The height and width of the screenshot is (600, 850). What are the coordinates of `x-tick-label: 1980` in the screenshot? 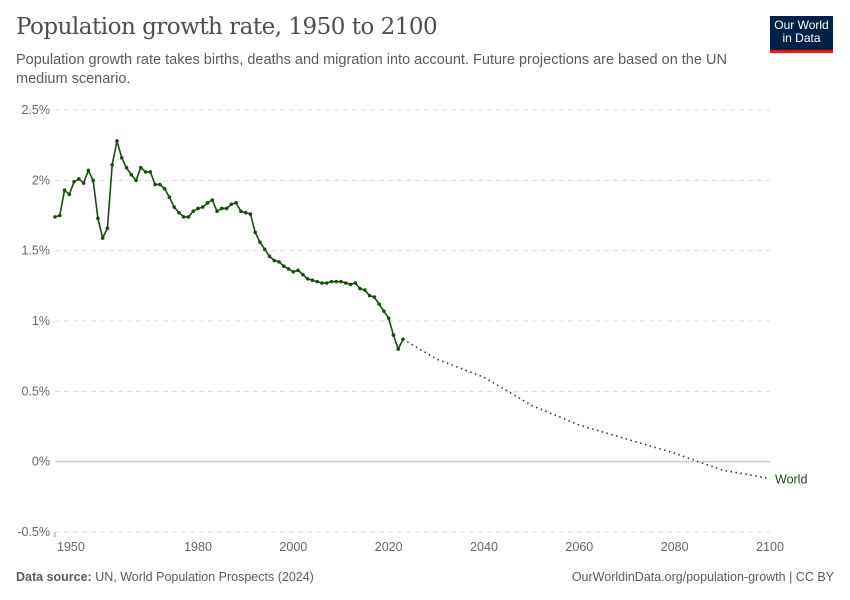 It's located at (198, 547).